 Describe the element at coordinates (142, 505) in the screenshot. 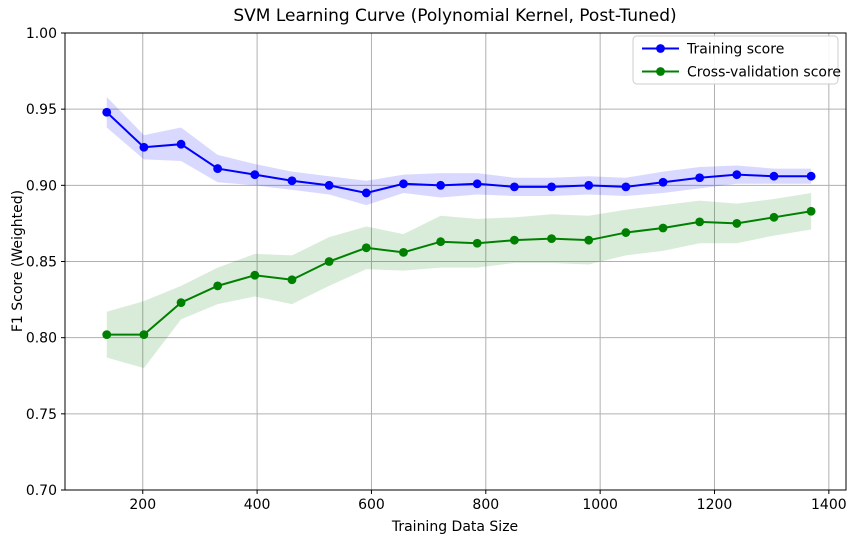

I see `x-tick-label: 200` at that location.